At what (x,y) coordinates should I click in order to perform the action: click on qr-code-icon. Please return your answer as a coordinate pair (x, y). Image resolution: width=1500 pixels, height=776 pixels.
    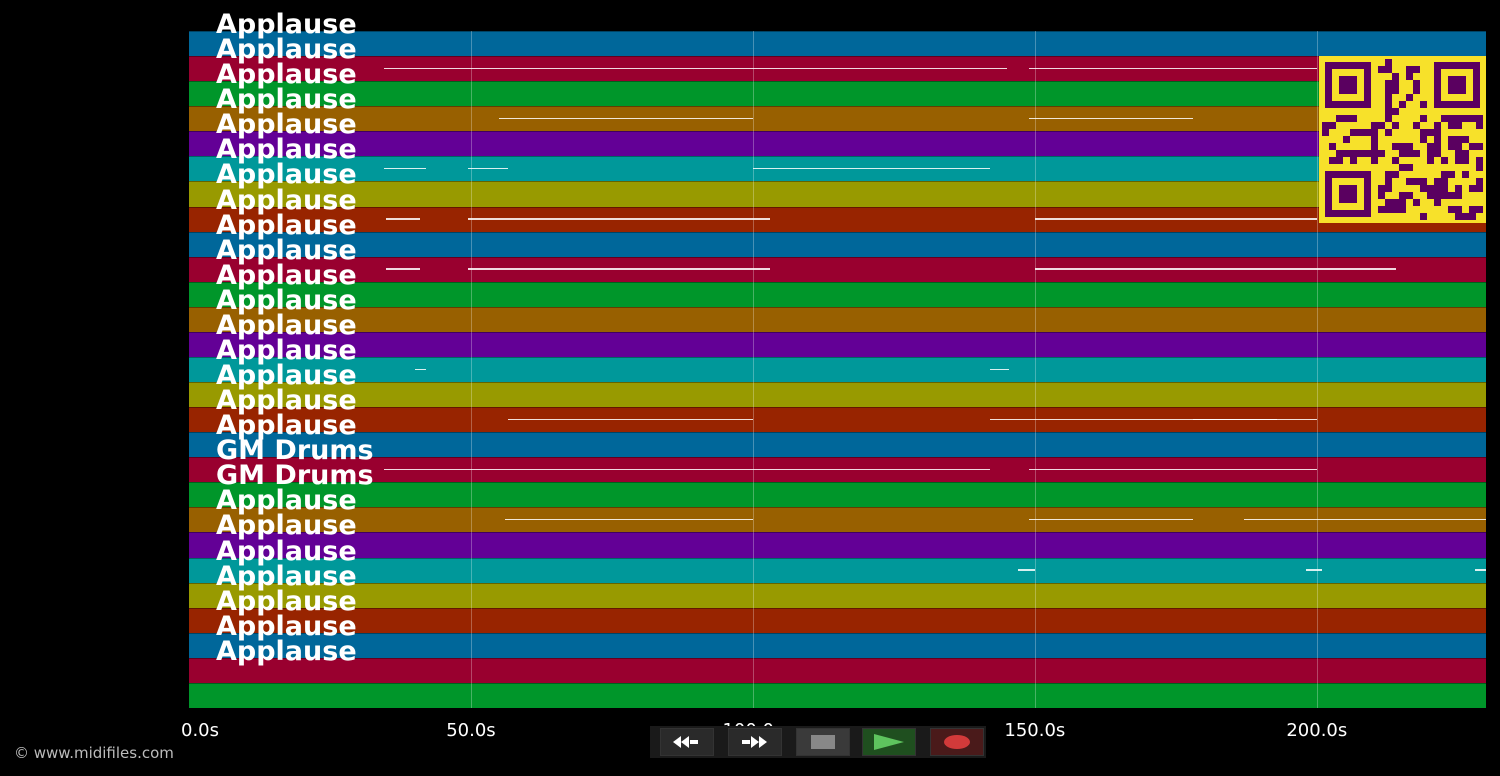
    Looking at the image, I should click on (1402, 139).